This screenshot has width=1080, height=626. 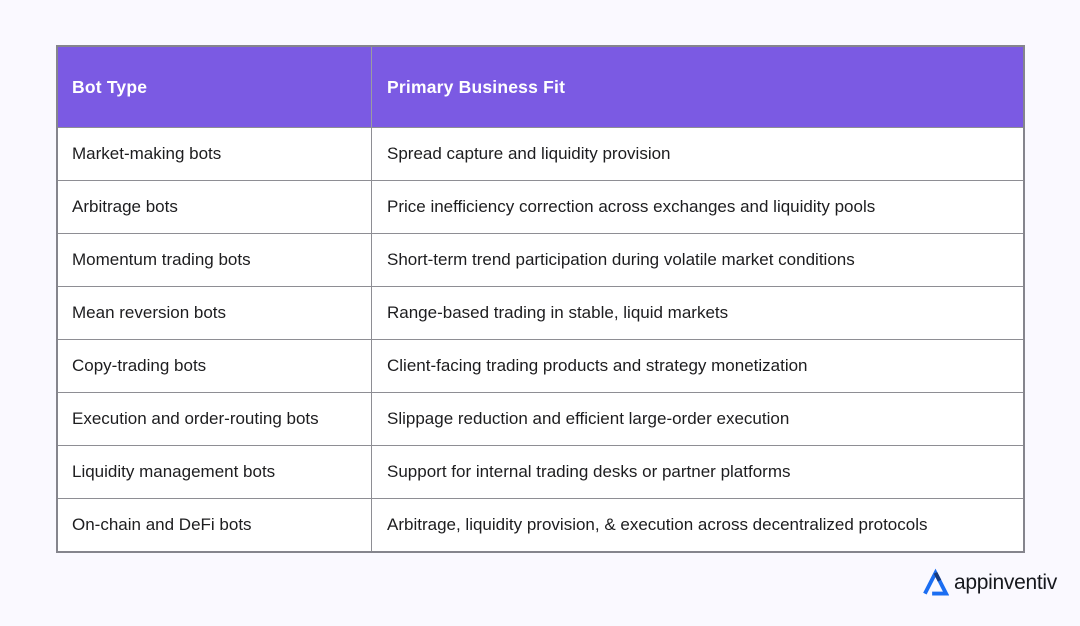 What do you see at coordinates (110, 86) in the screenshot?
I see `column-header-bot-type: Bot Type` at bounding box center [110, 86].